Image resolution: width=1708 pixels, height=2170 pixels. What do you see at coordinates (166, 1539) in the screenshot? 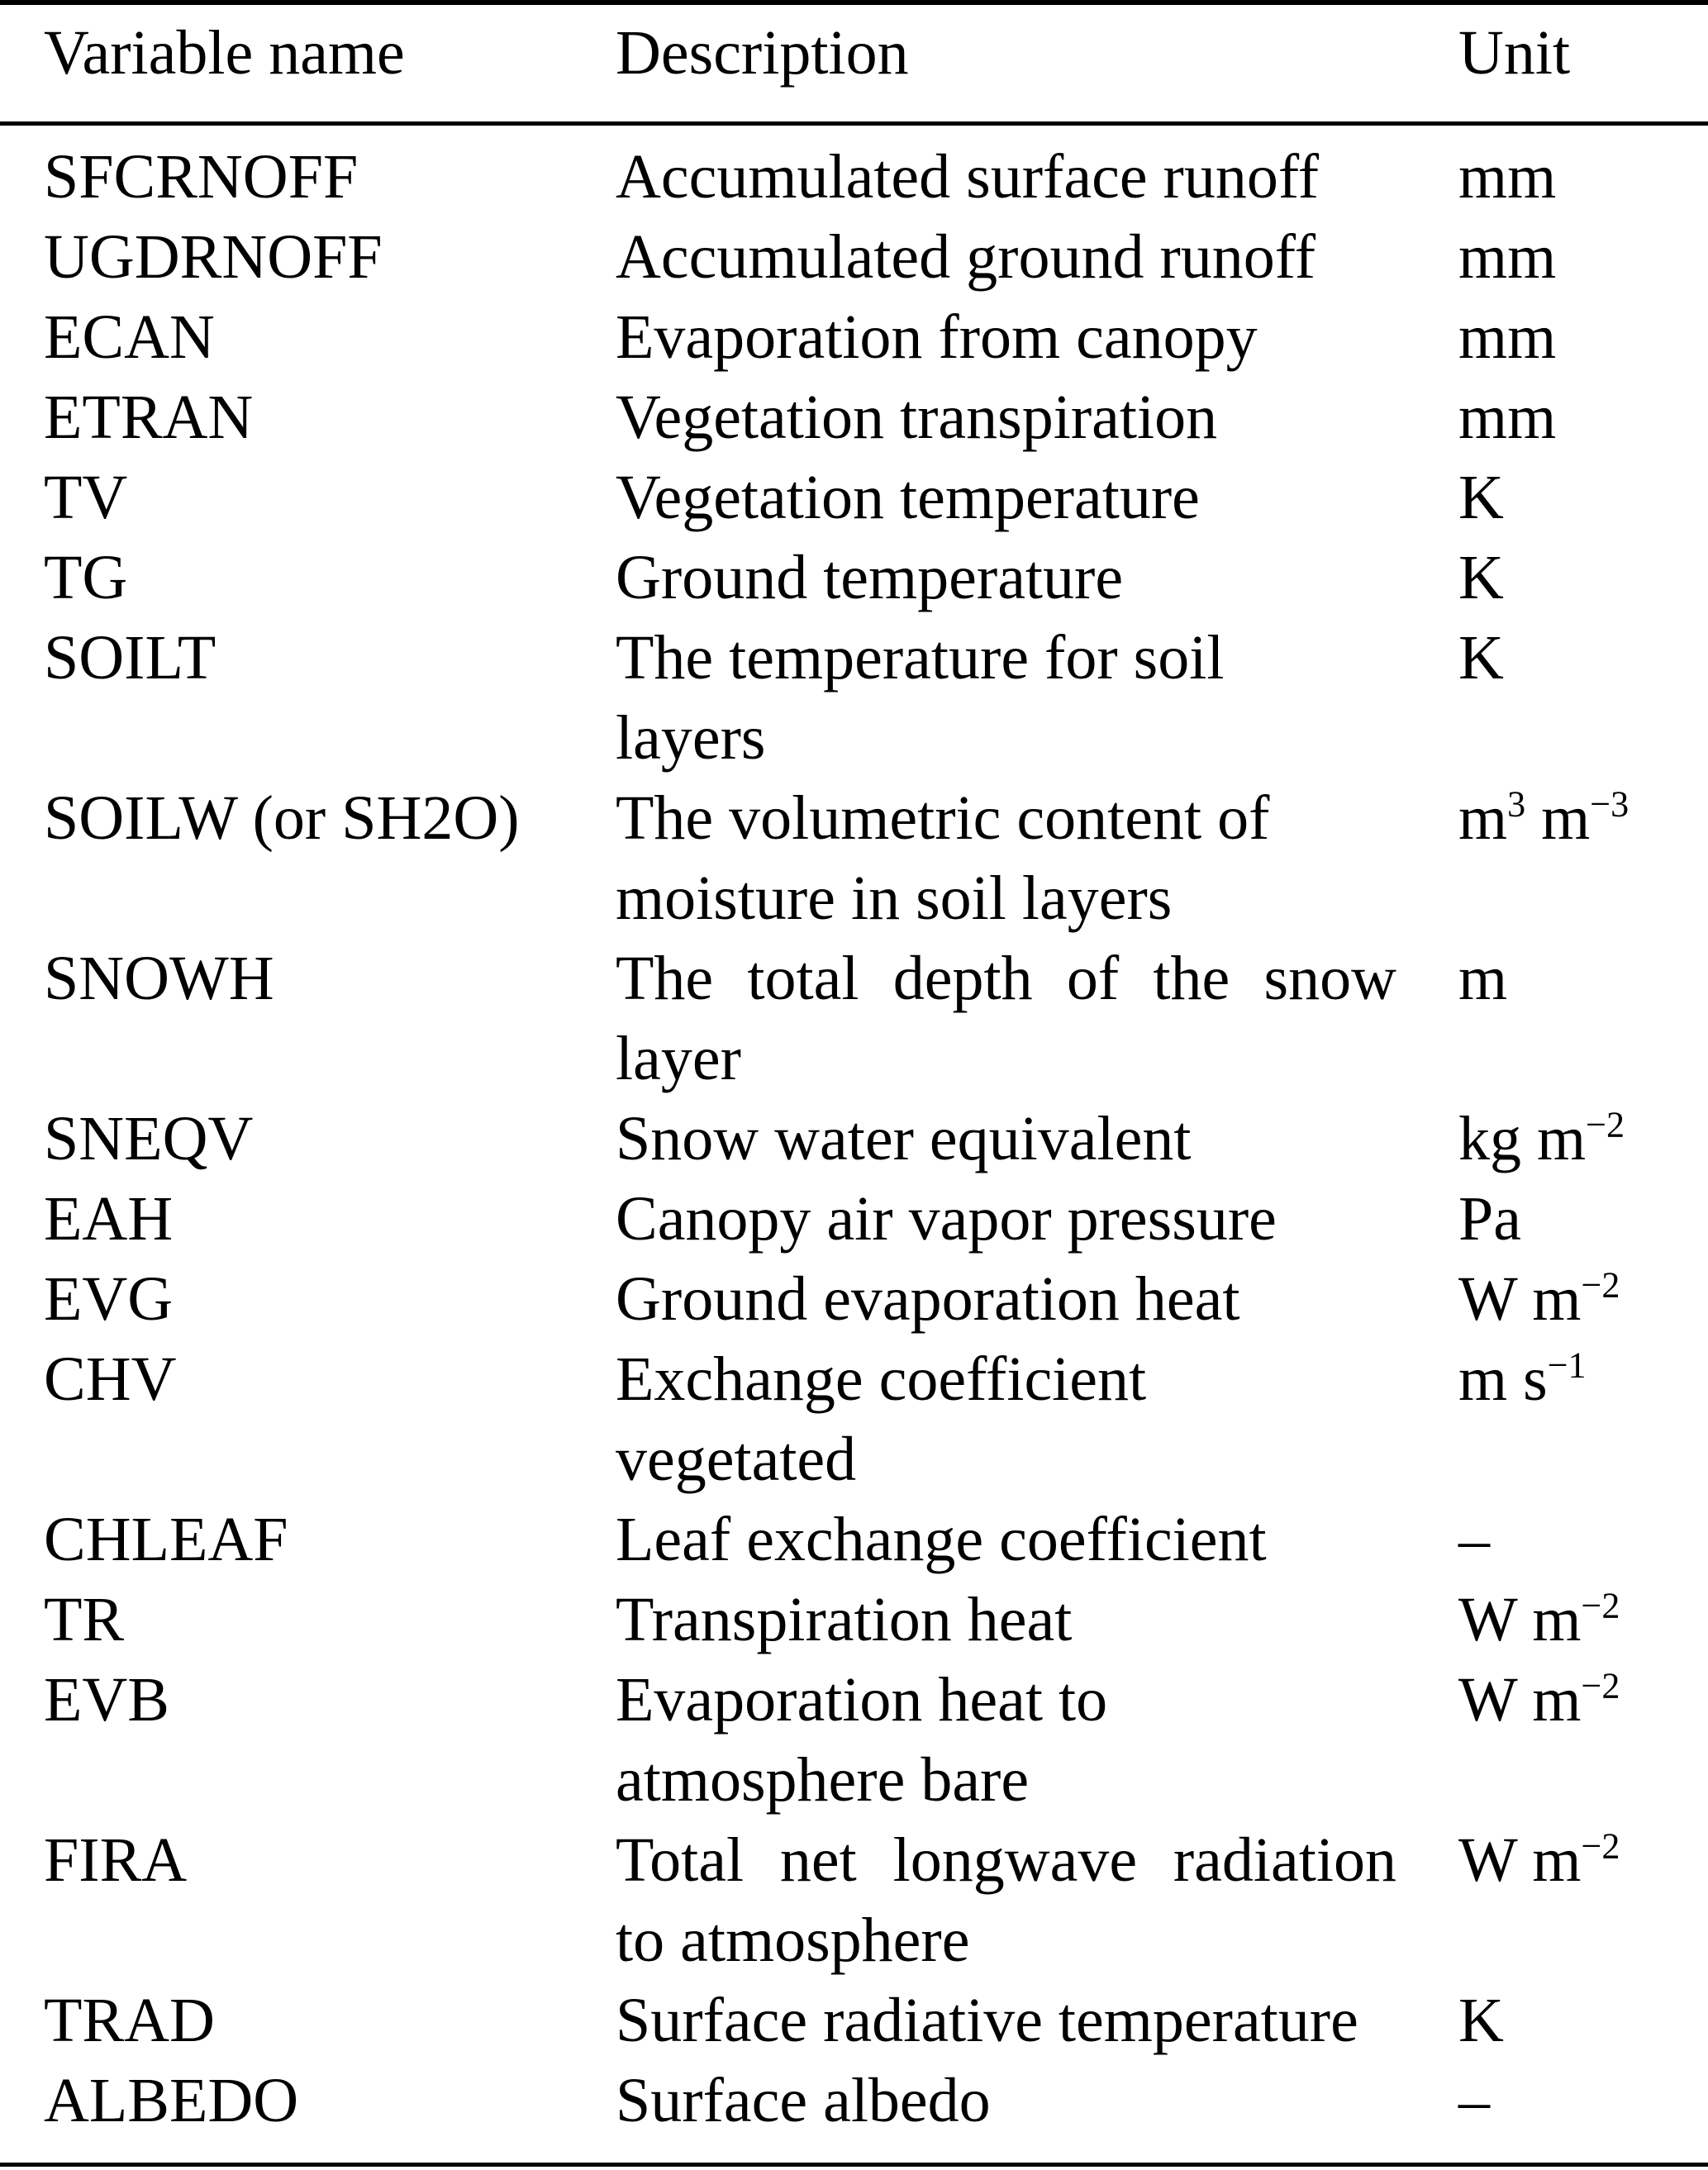
I see `variable-name-cell: CHLEAF` at bounding box center [166, 1539].